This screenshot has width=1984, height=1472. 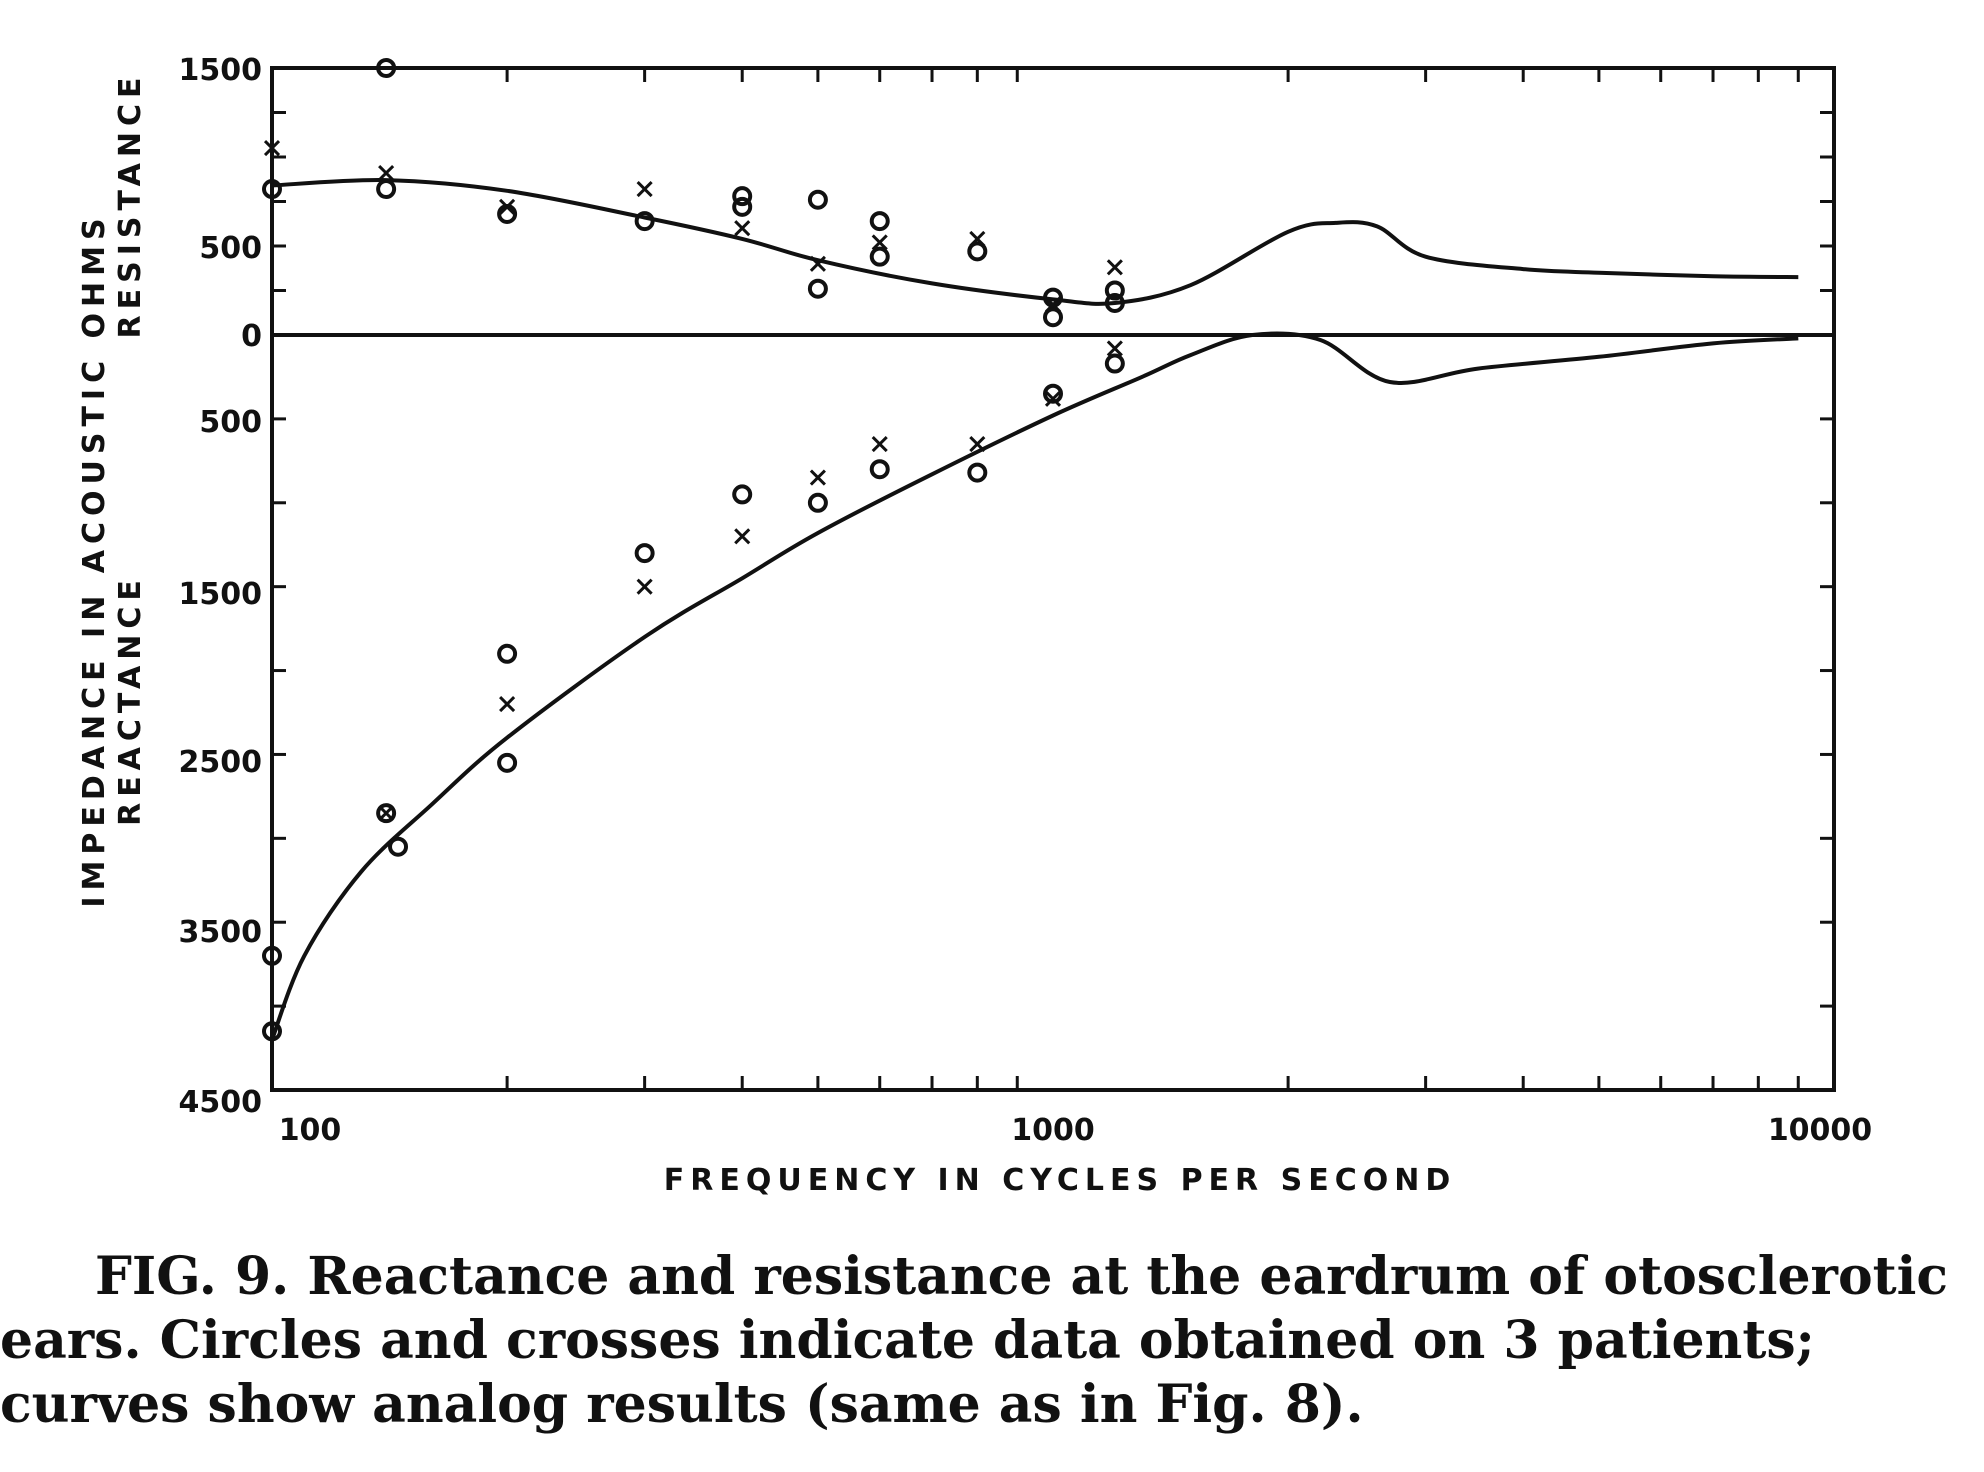 What do you see at coordinates (1820, 1130) in the screenshot?
I see `x-tick-label-10000: 10000` at bounding box center [1820, 1130].